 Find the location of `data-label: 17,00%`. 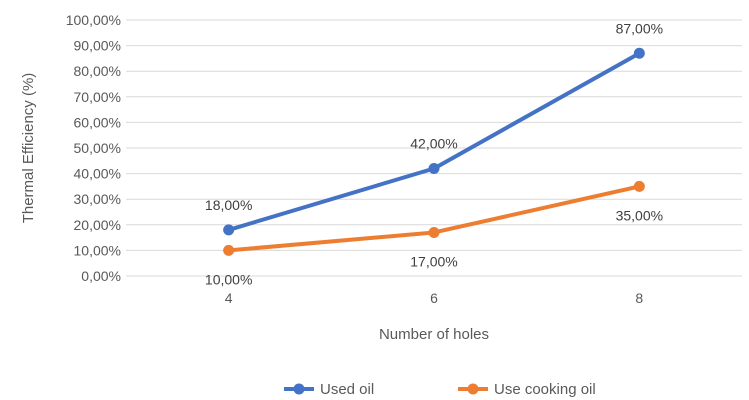

data-label: 17,00% is located at coordinates (433, 261).